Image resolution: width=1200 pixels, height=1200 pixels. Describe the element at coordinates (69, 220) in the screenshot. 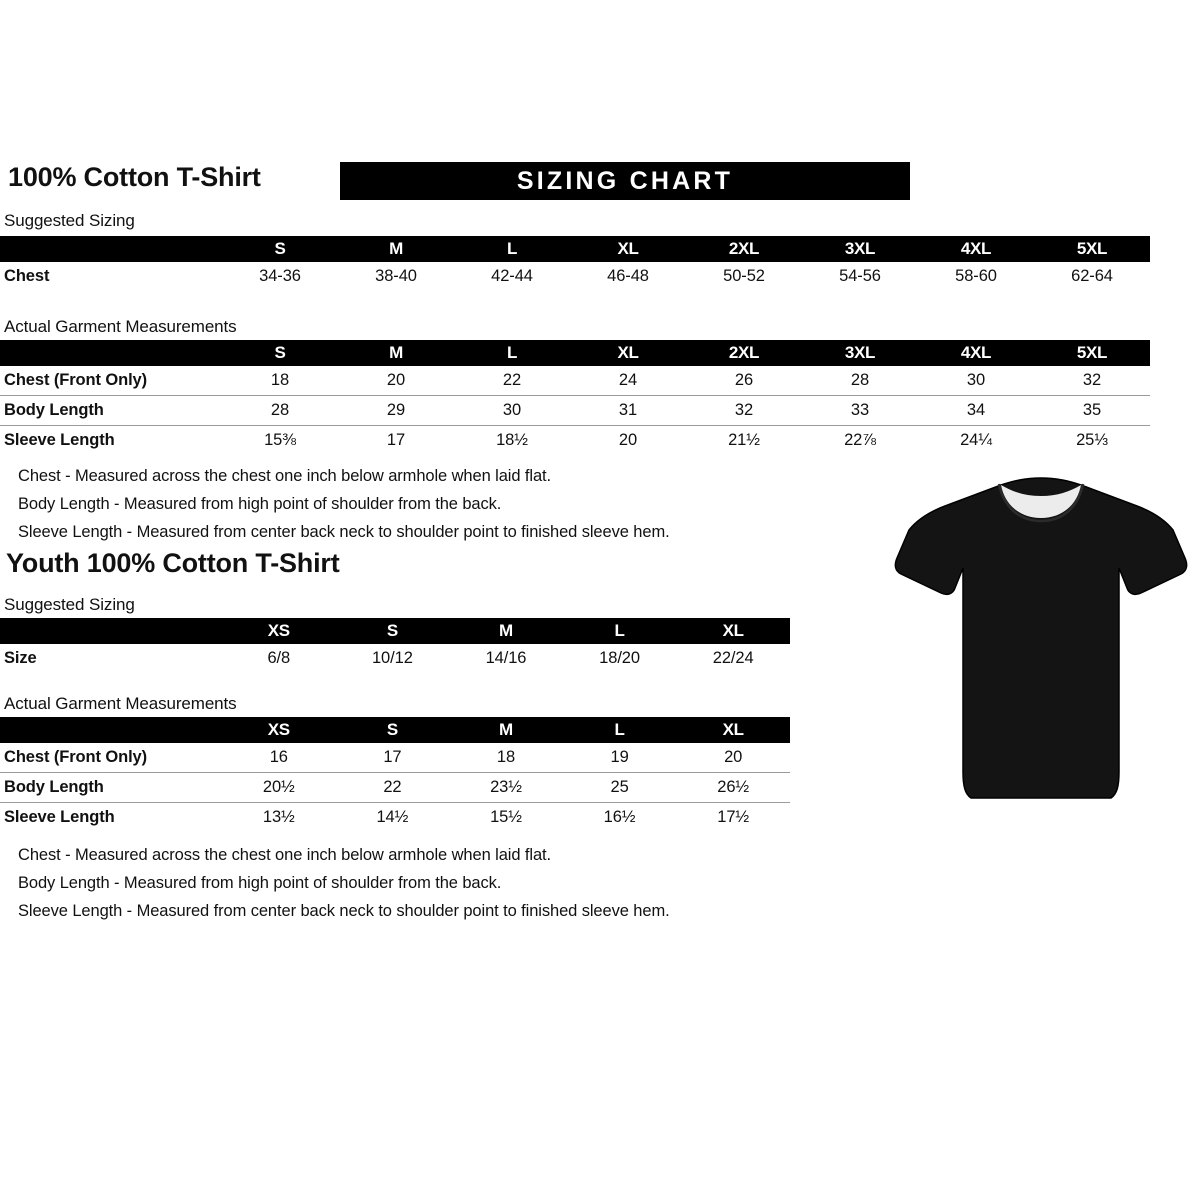

I see `adult-suggested-sizing-caption: Suggested Sizing` at that location.